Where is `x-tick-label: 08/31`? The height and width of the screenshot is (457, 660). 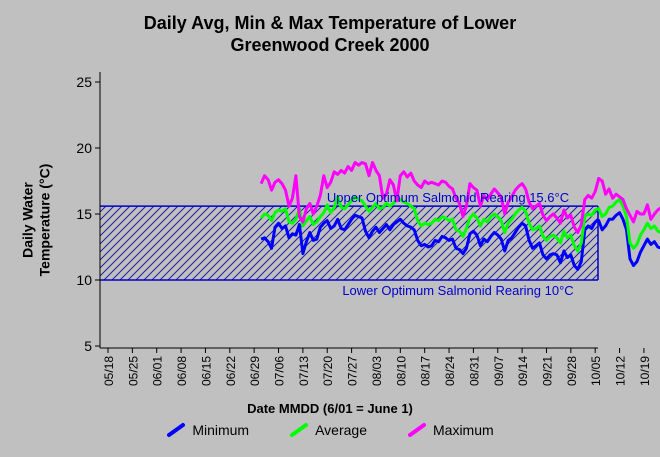
x-tick-label: 08/31 is located at coordinates (474, 371).